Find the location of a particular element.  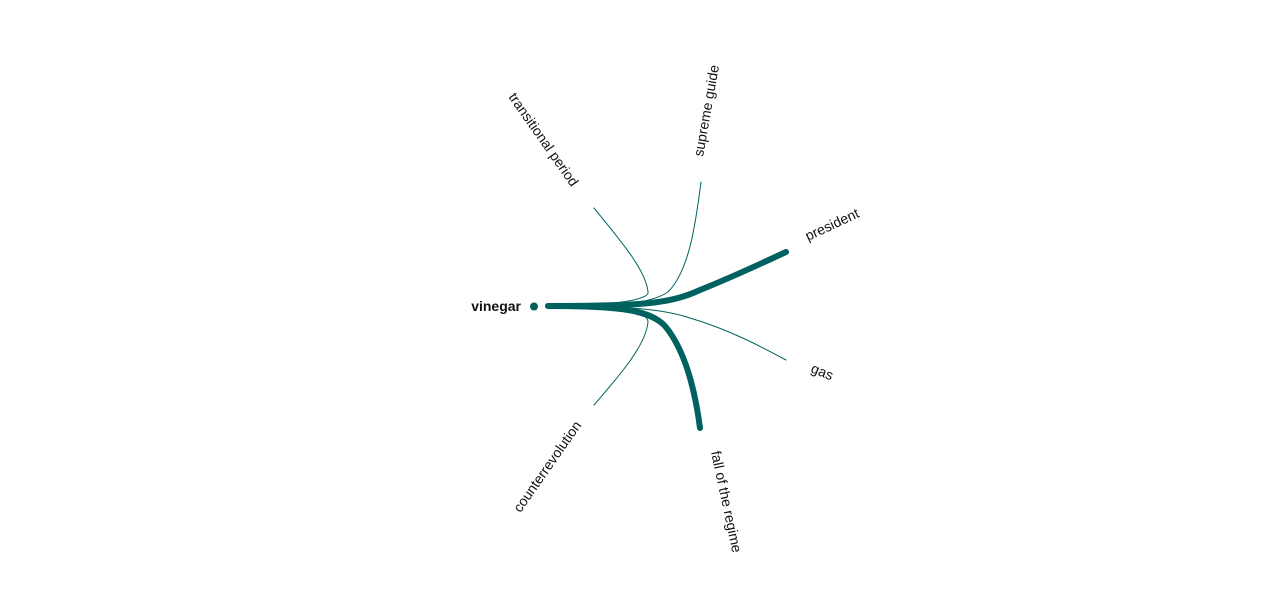

edge-fall-of-the-regime is located at coordinates (624, 367).